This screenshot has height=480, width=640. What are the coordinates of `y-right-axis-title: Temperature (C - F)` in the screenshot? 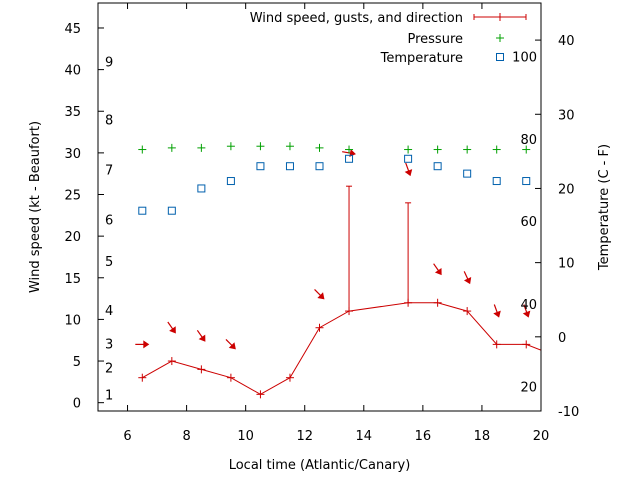 It's located at (604, 207).